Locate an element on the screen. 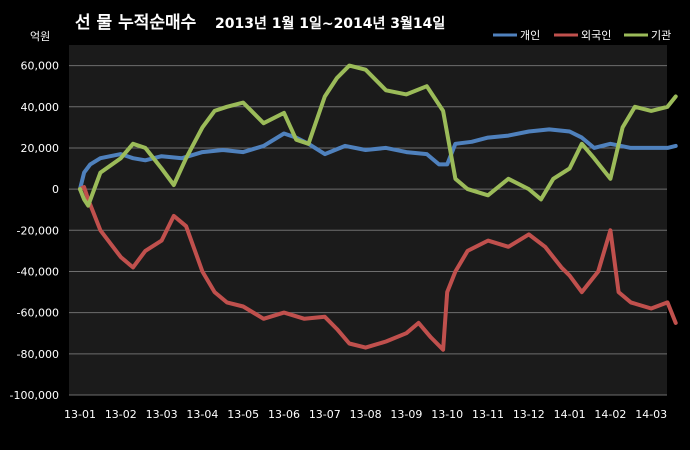 The width and height of the screenshot is (690, 450). legend-label: 개인 is located at coordinates (530, 35).